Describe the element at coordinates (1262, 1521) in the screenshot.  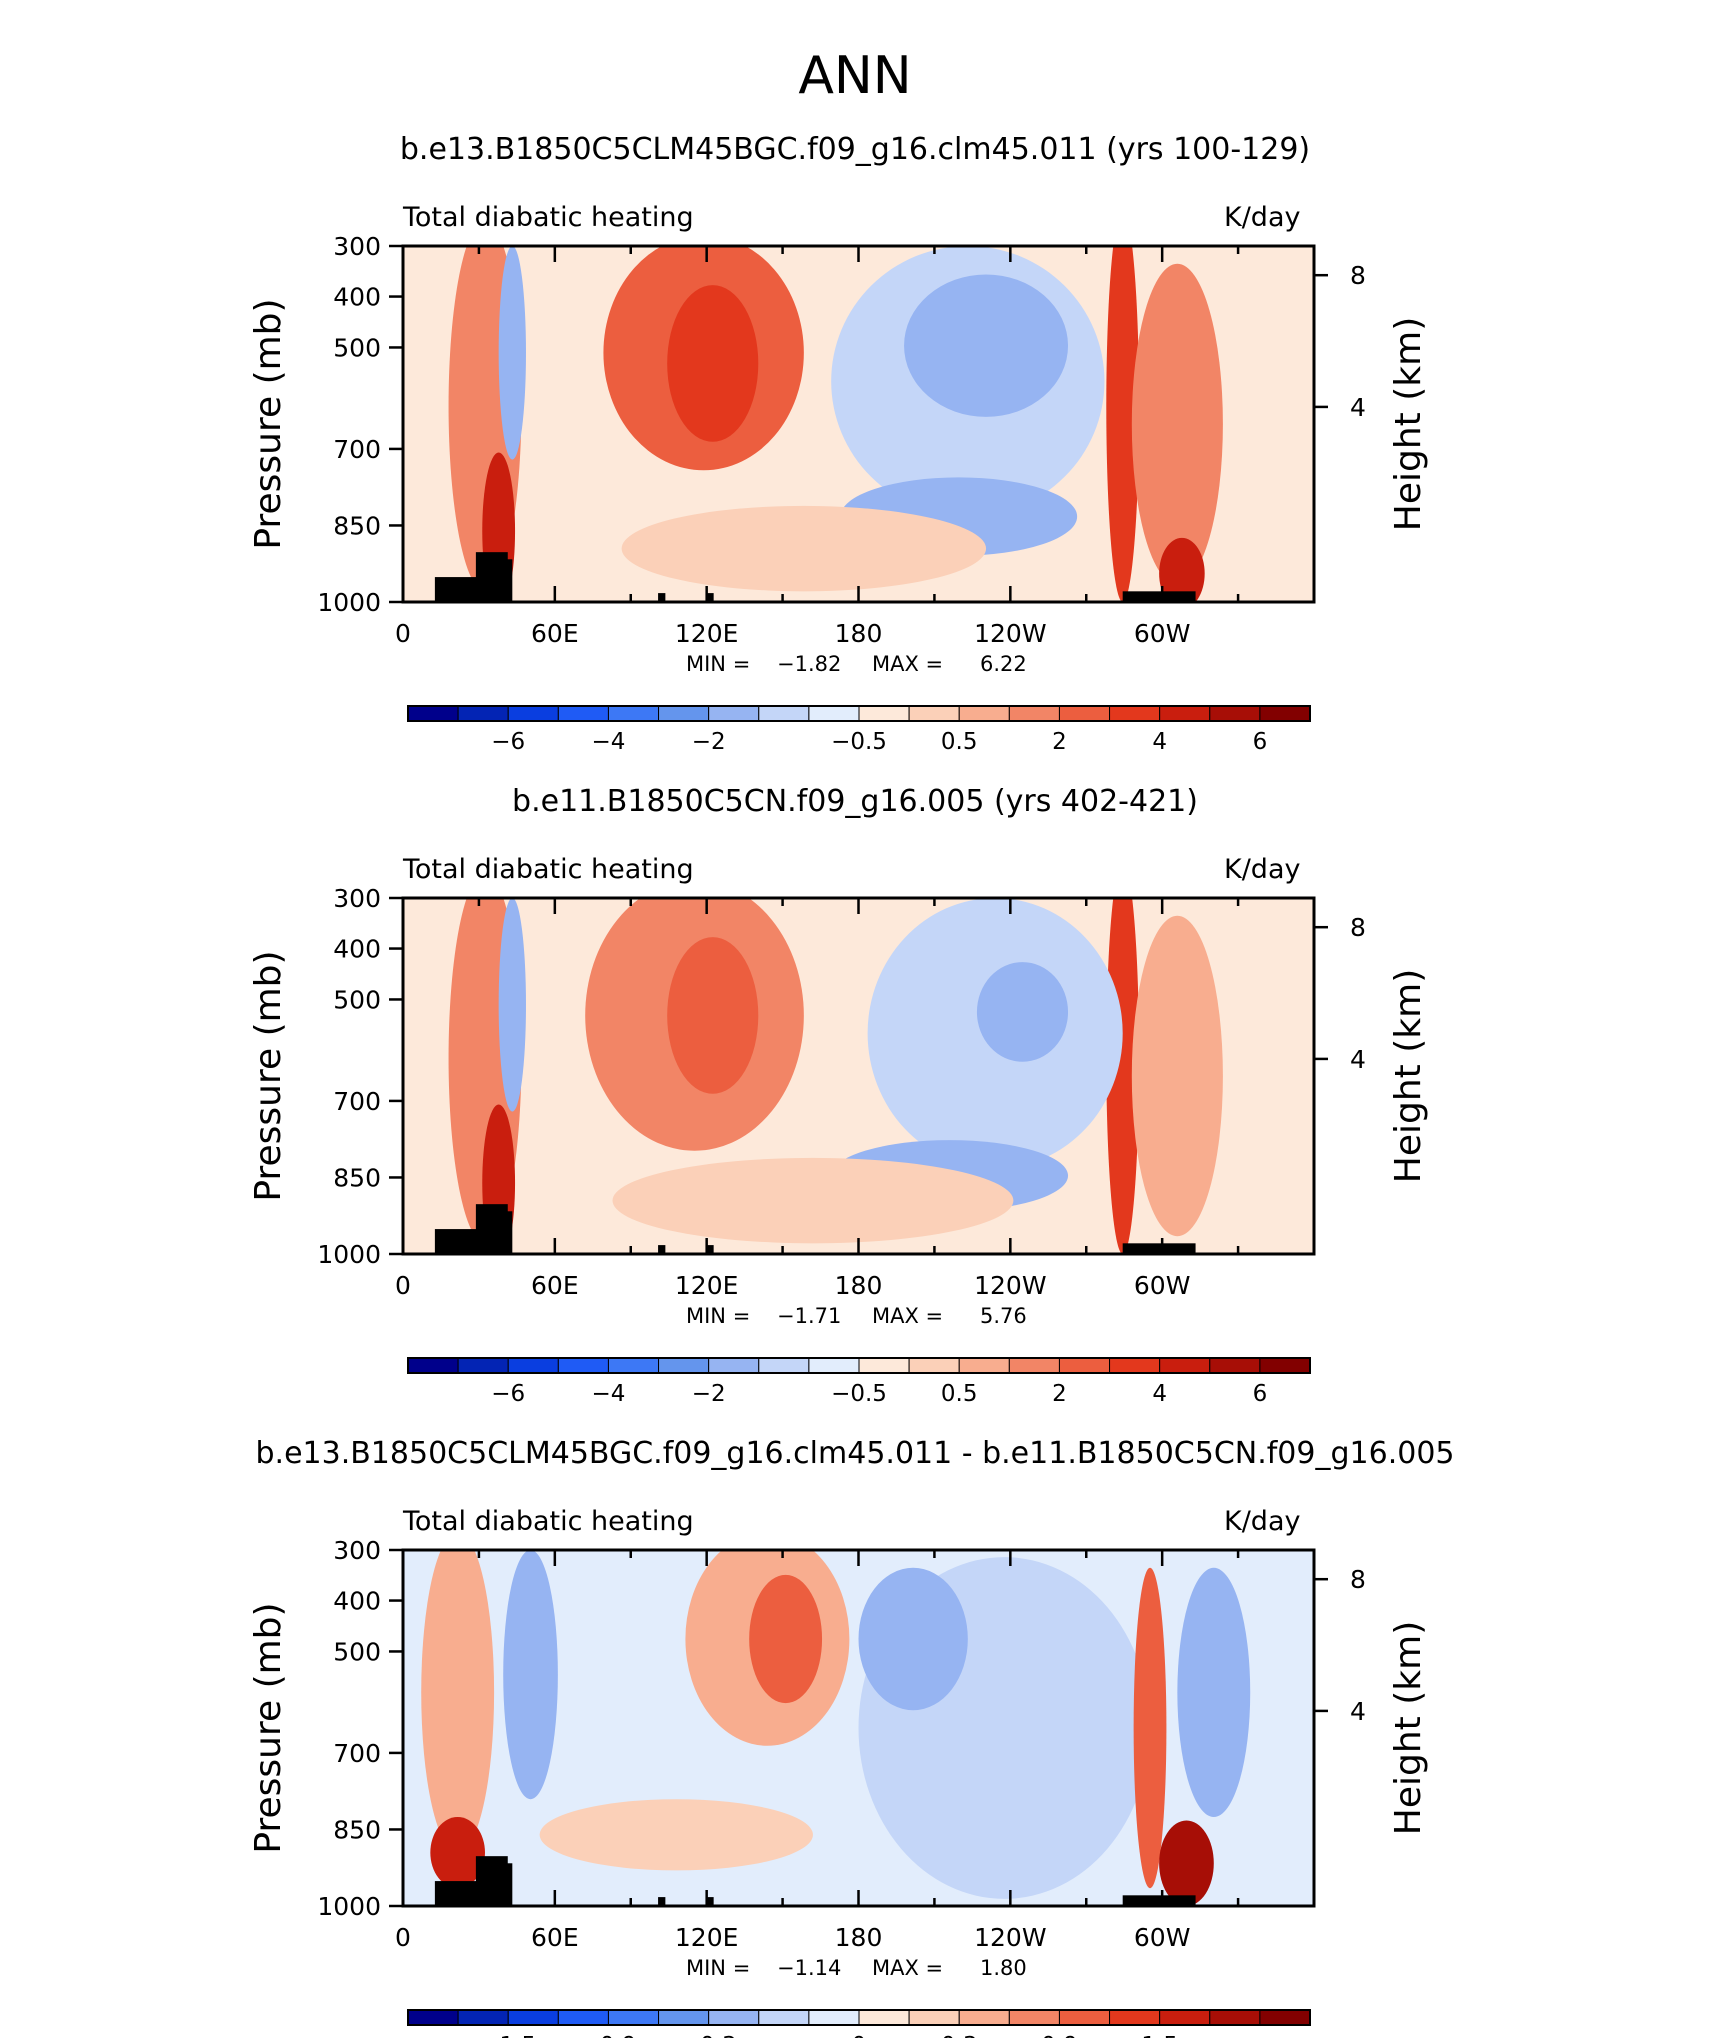
I see `units-label: K/day` at that location.